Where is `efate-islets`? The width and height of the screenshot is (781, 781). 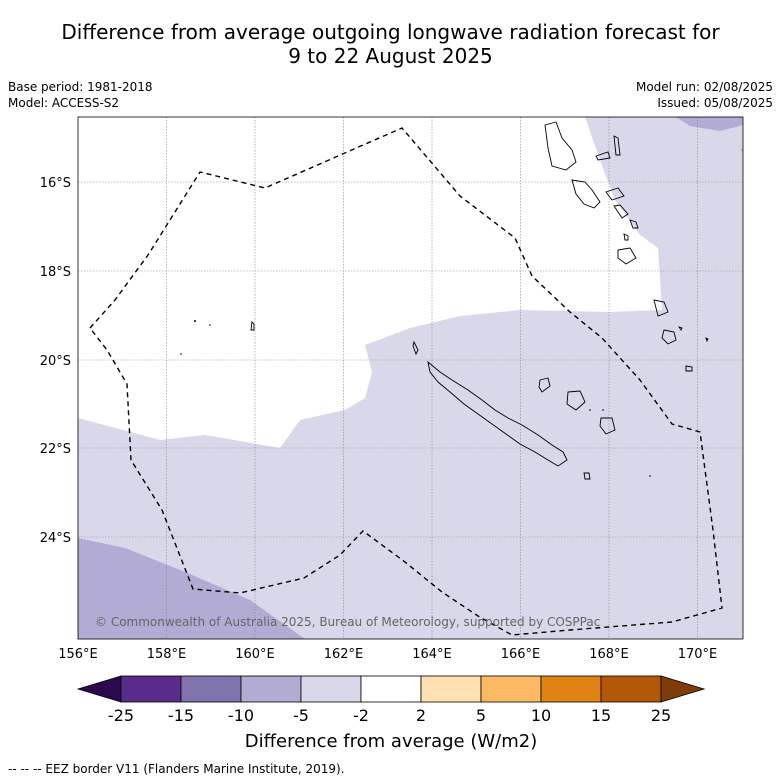 efate-islets is located at coordinates (621, 211).